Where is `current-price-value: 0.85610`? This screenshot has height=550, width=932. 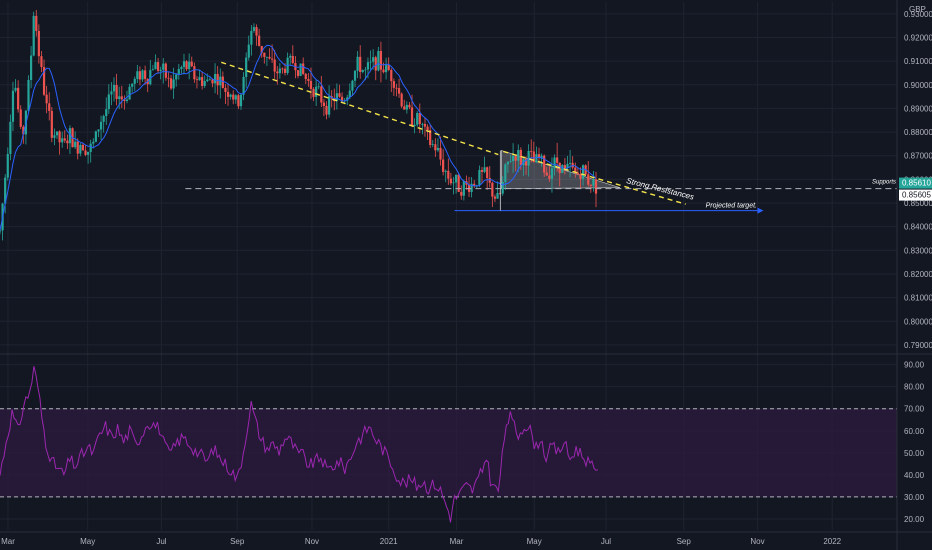
current-price-value: 0.85610 is located at coordinates (916, 183).